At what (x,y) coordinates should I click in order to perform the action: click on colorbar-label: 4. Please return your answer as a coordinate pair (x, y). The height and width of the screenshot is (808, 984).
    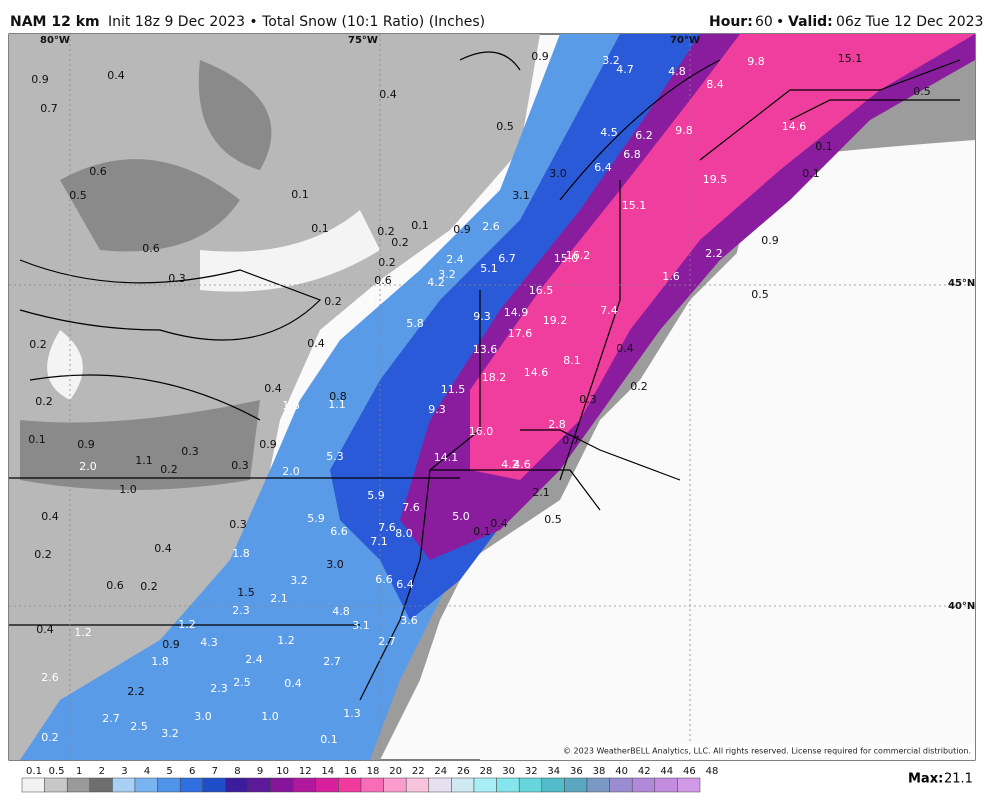
    Looking at the image, I should click on (147, 771).